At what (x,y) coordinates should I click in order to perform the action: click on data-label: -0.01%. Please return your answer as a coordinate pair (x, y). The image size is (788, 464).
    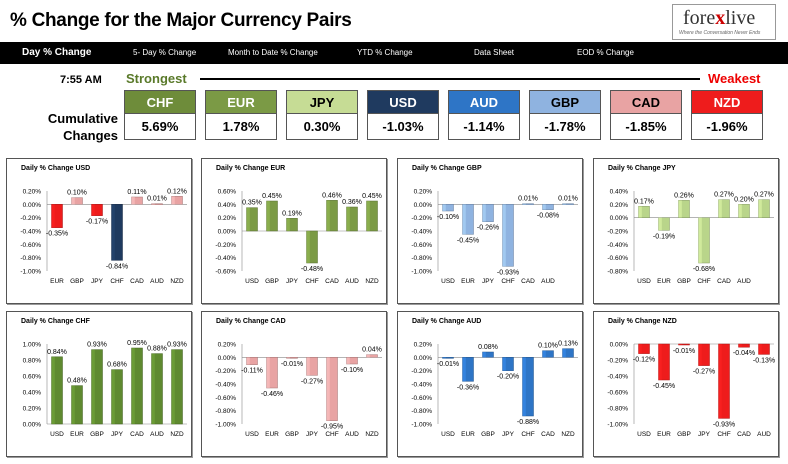
    Looking at the image, I should click on (684, 351).